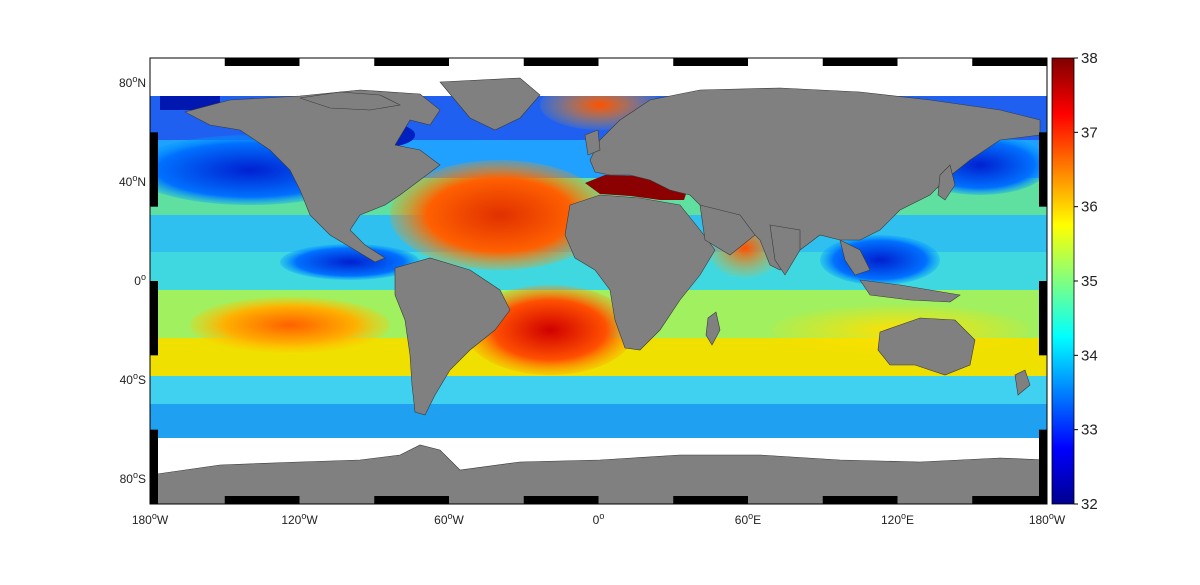 The width and height of the screenshot is (1200, 585). Describe the element at coordinates (880, 260) in the screenshot. I see `indo-pacific-fresh` at that location.